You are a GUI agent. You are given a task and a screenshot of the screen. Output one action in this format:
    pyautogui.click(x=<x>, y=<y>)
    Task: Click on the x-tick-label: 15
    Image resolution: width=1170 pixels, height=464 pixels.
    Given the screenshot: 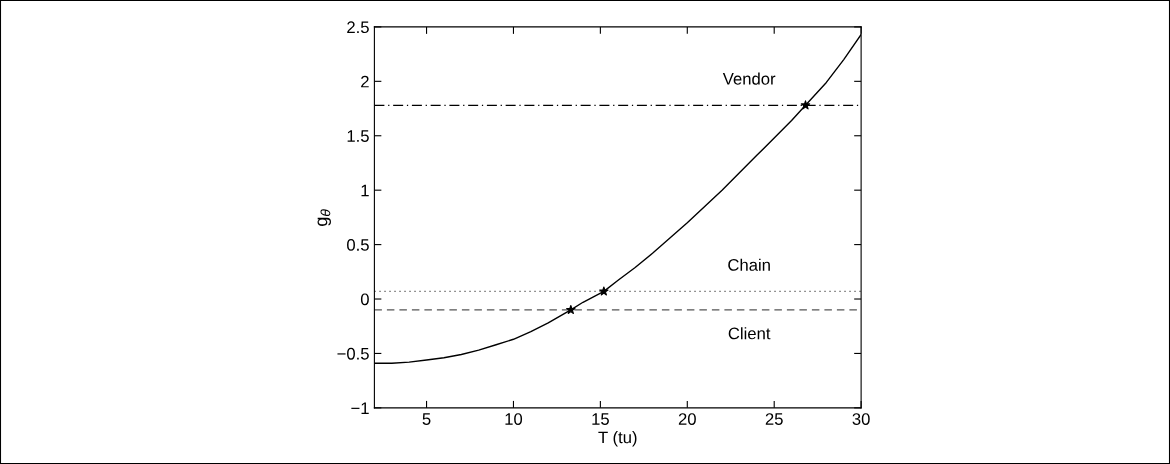 What is the action you would take?
    pyautogui.click(x=600, y=419)
    